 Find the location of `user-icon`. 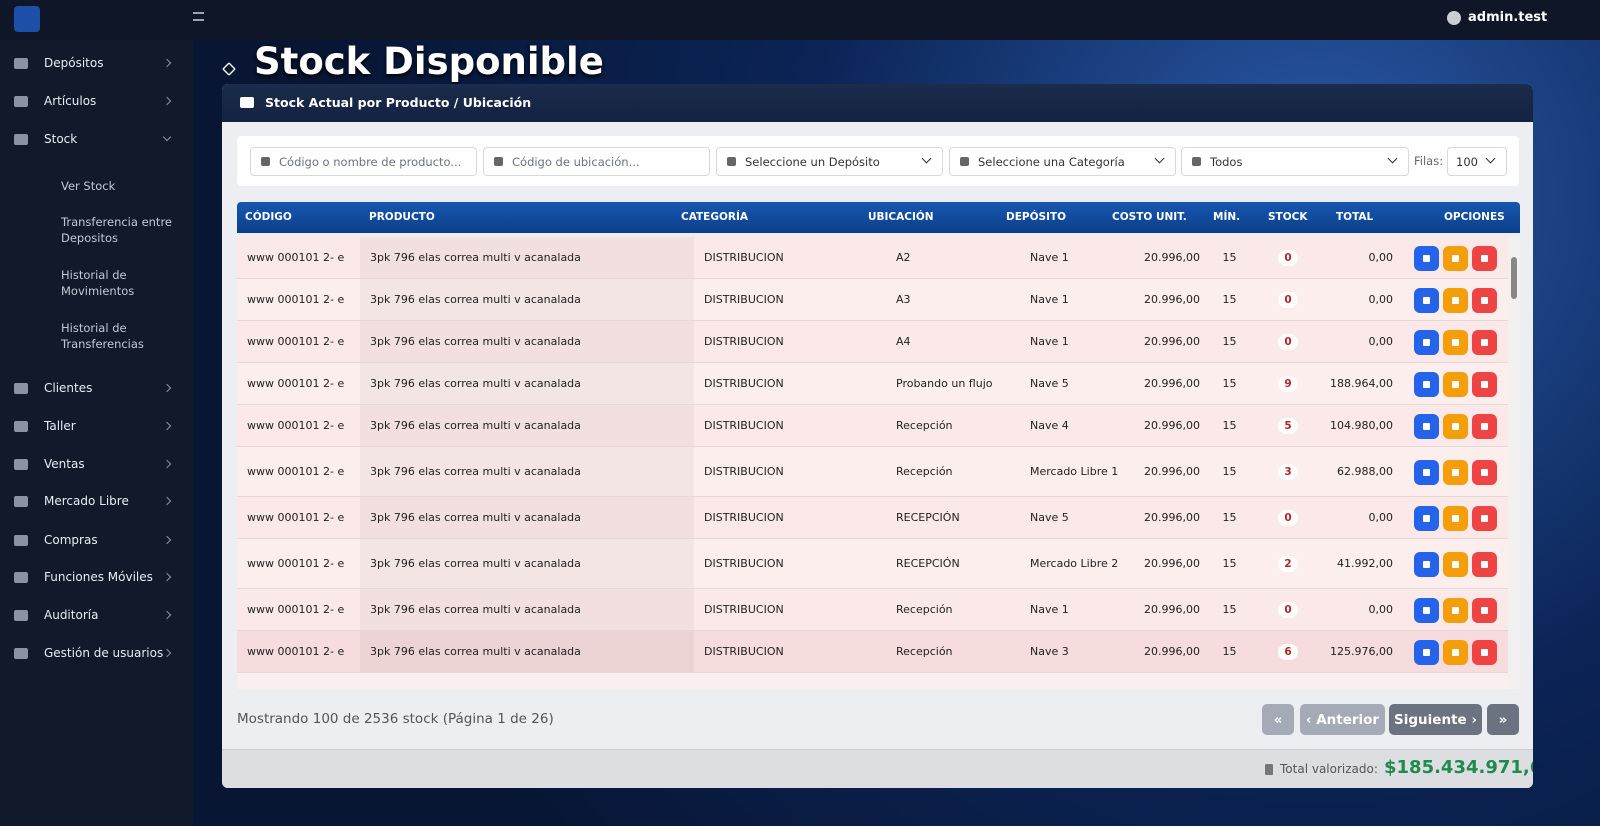

user-icon is located at coordinates (1454, 18).